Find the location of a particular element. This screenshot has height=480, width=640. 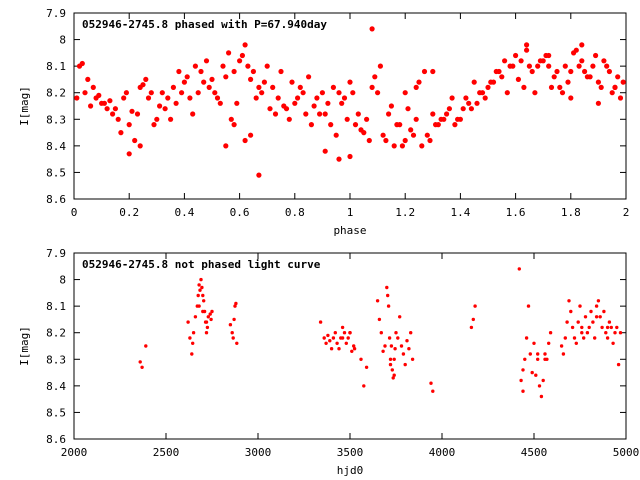

y-tick-label: 8 is located at coordinates (62, 280).